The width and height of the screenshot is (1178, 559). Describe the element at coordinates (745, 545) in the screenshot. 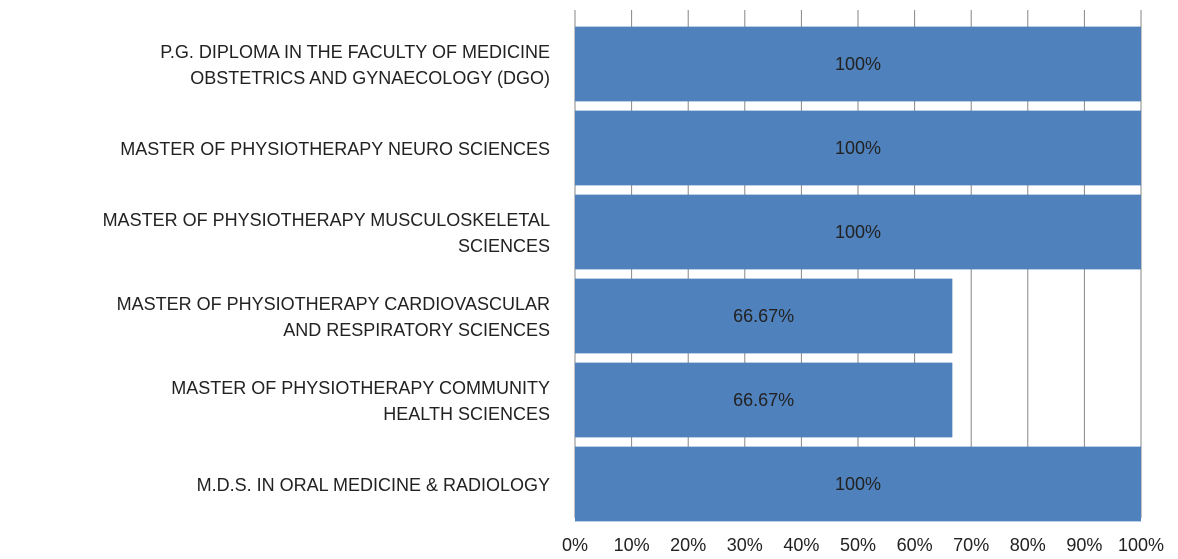

I see `x-tick-label: 30%` at that location.